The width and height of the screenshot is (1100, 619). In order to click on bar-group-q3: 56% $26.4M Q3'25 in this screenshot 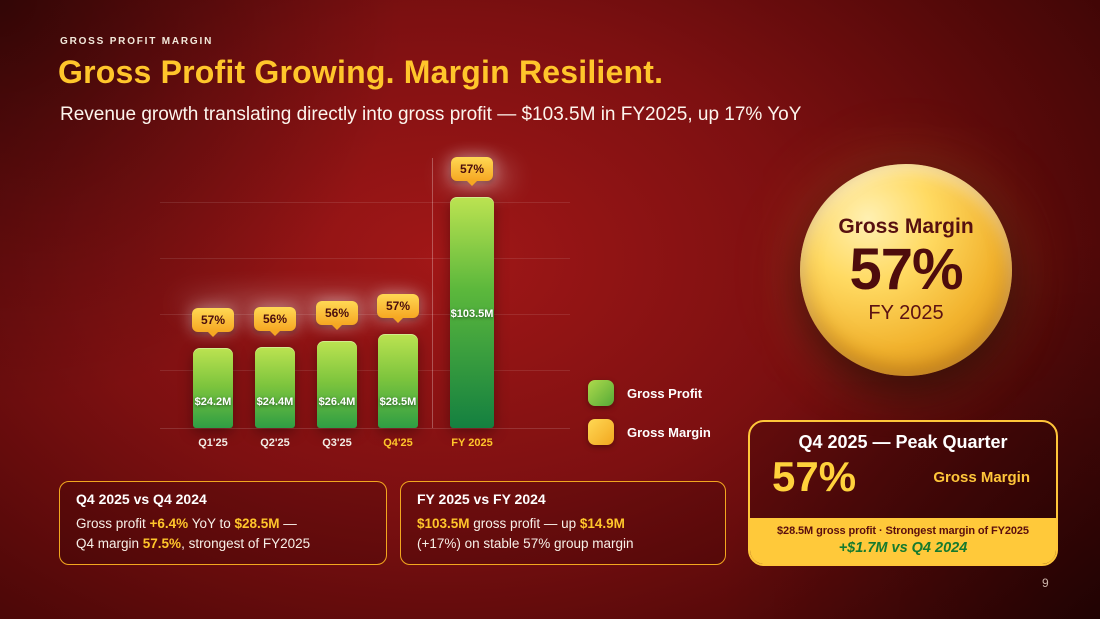, I will do `click(337, 375)`.